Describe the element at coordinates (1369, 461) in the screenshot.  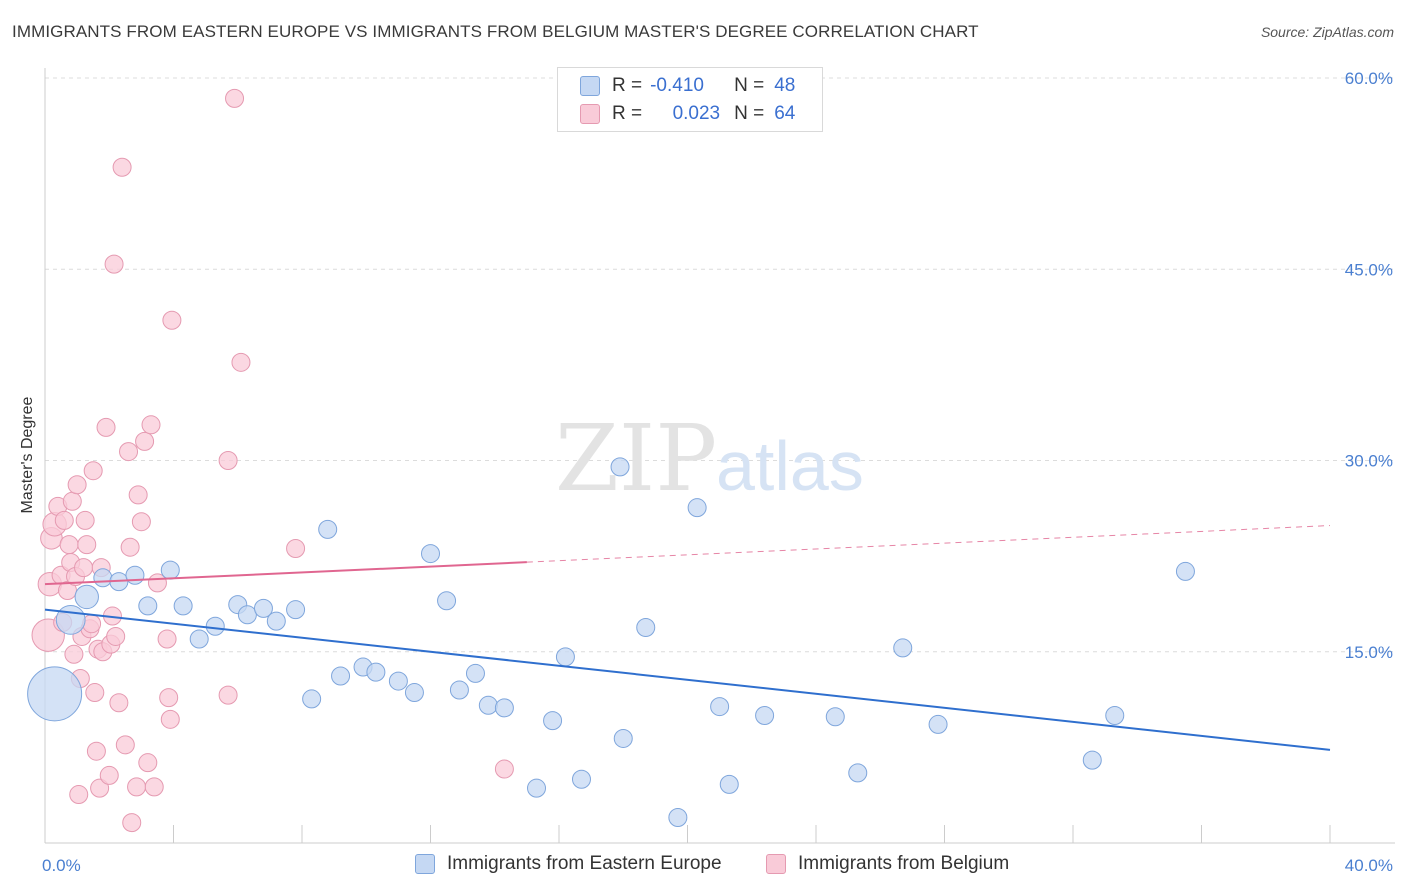
I see `y-tick-label: 30.0%` at that location.